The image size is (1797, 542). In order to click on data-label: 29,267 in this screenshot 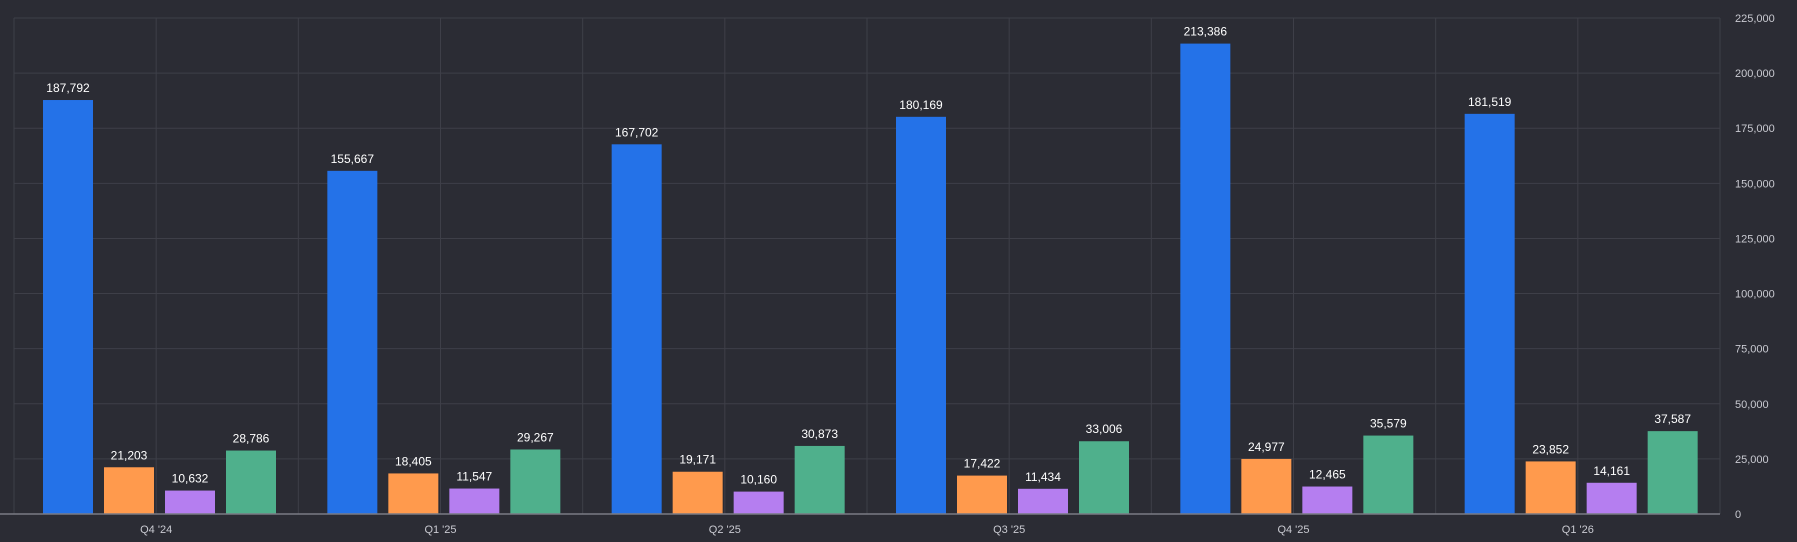, I will do `click(535, 437)`.